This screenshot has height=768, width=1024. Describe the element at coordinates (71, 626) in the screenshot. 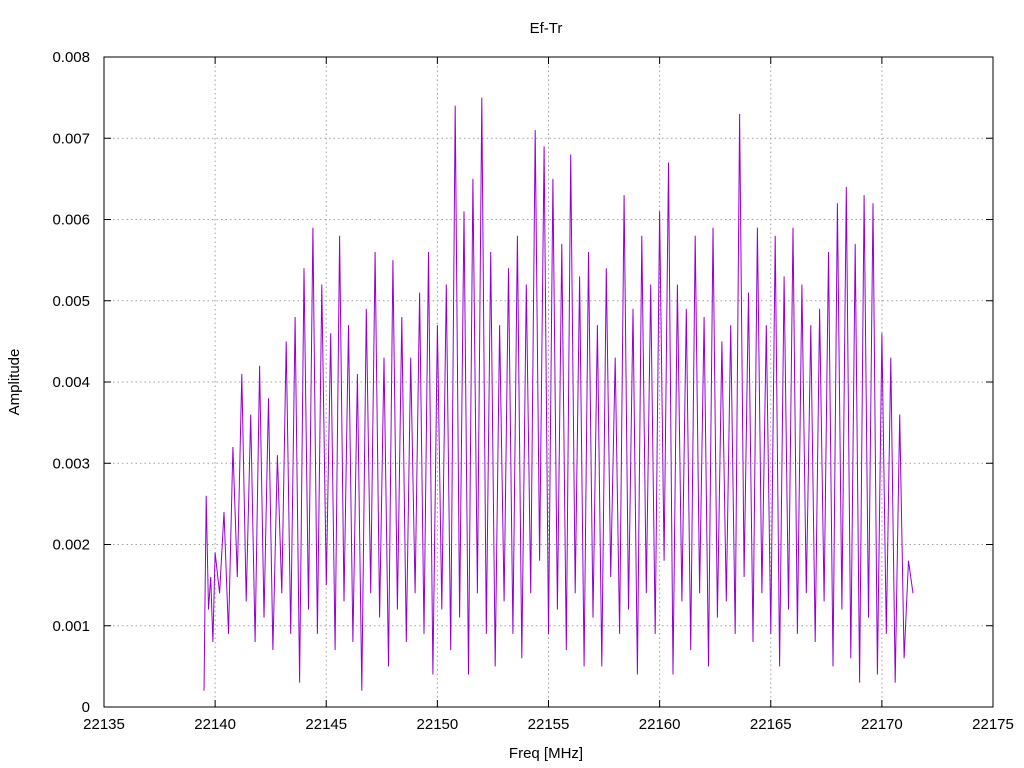

I see `y-tick-label: 0.001` at that location.